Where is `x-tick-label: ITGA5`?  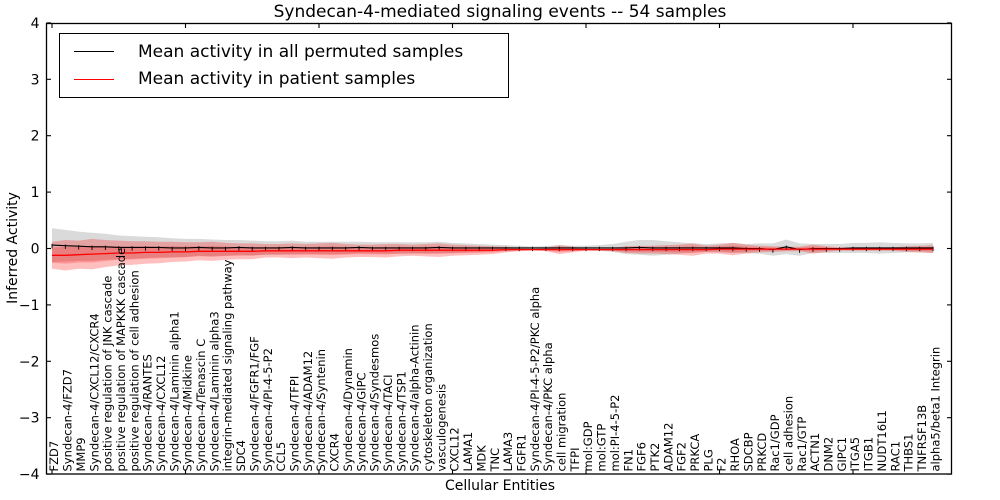
x-tick-label: ITGA5 is located at coordinates (855, 454).